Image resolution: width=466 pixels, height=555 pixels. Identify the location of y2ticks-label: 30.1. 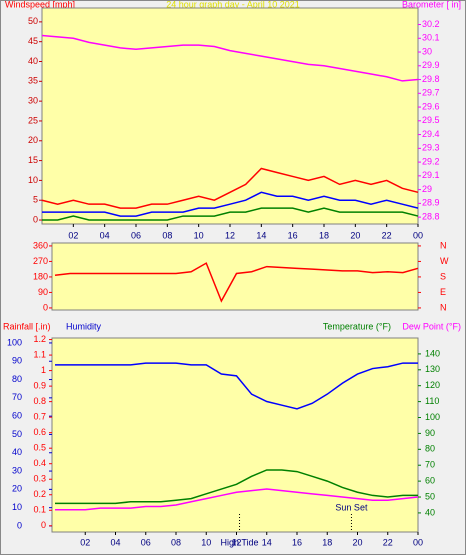
(431, 38).